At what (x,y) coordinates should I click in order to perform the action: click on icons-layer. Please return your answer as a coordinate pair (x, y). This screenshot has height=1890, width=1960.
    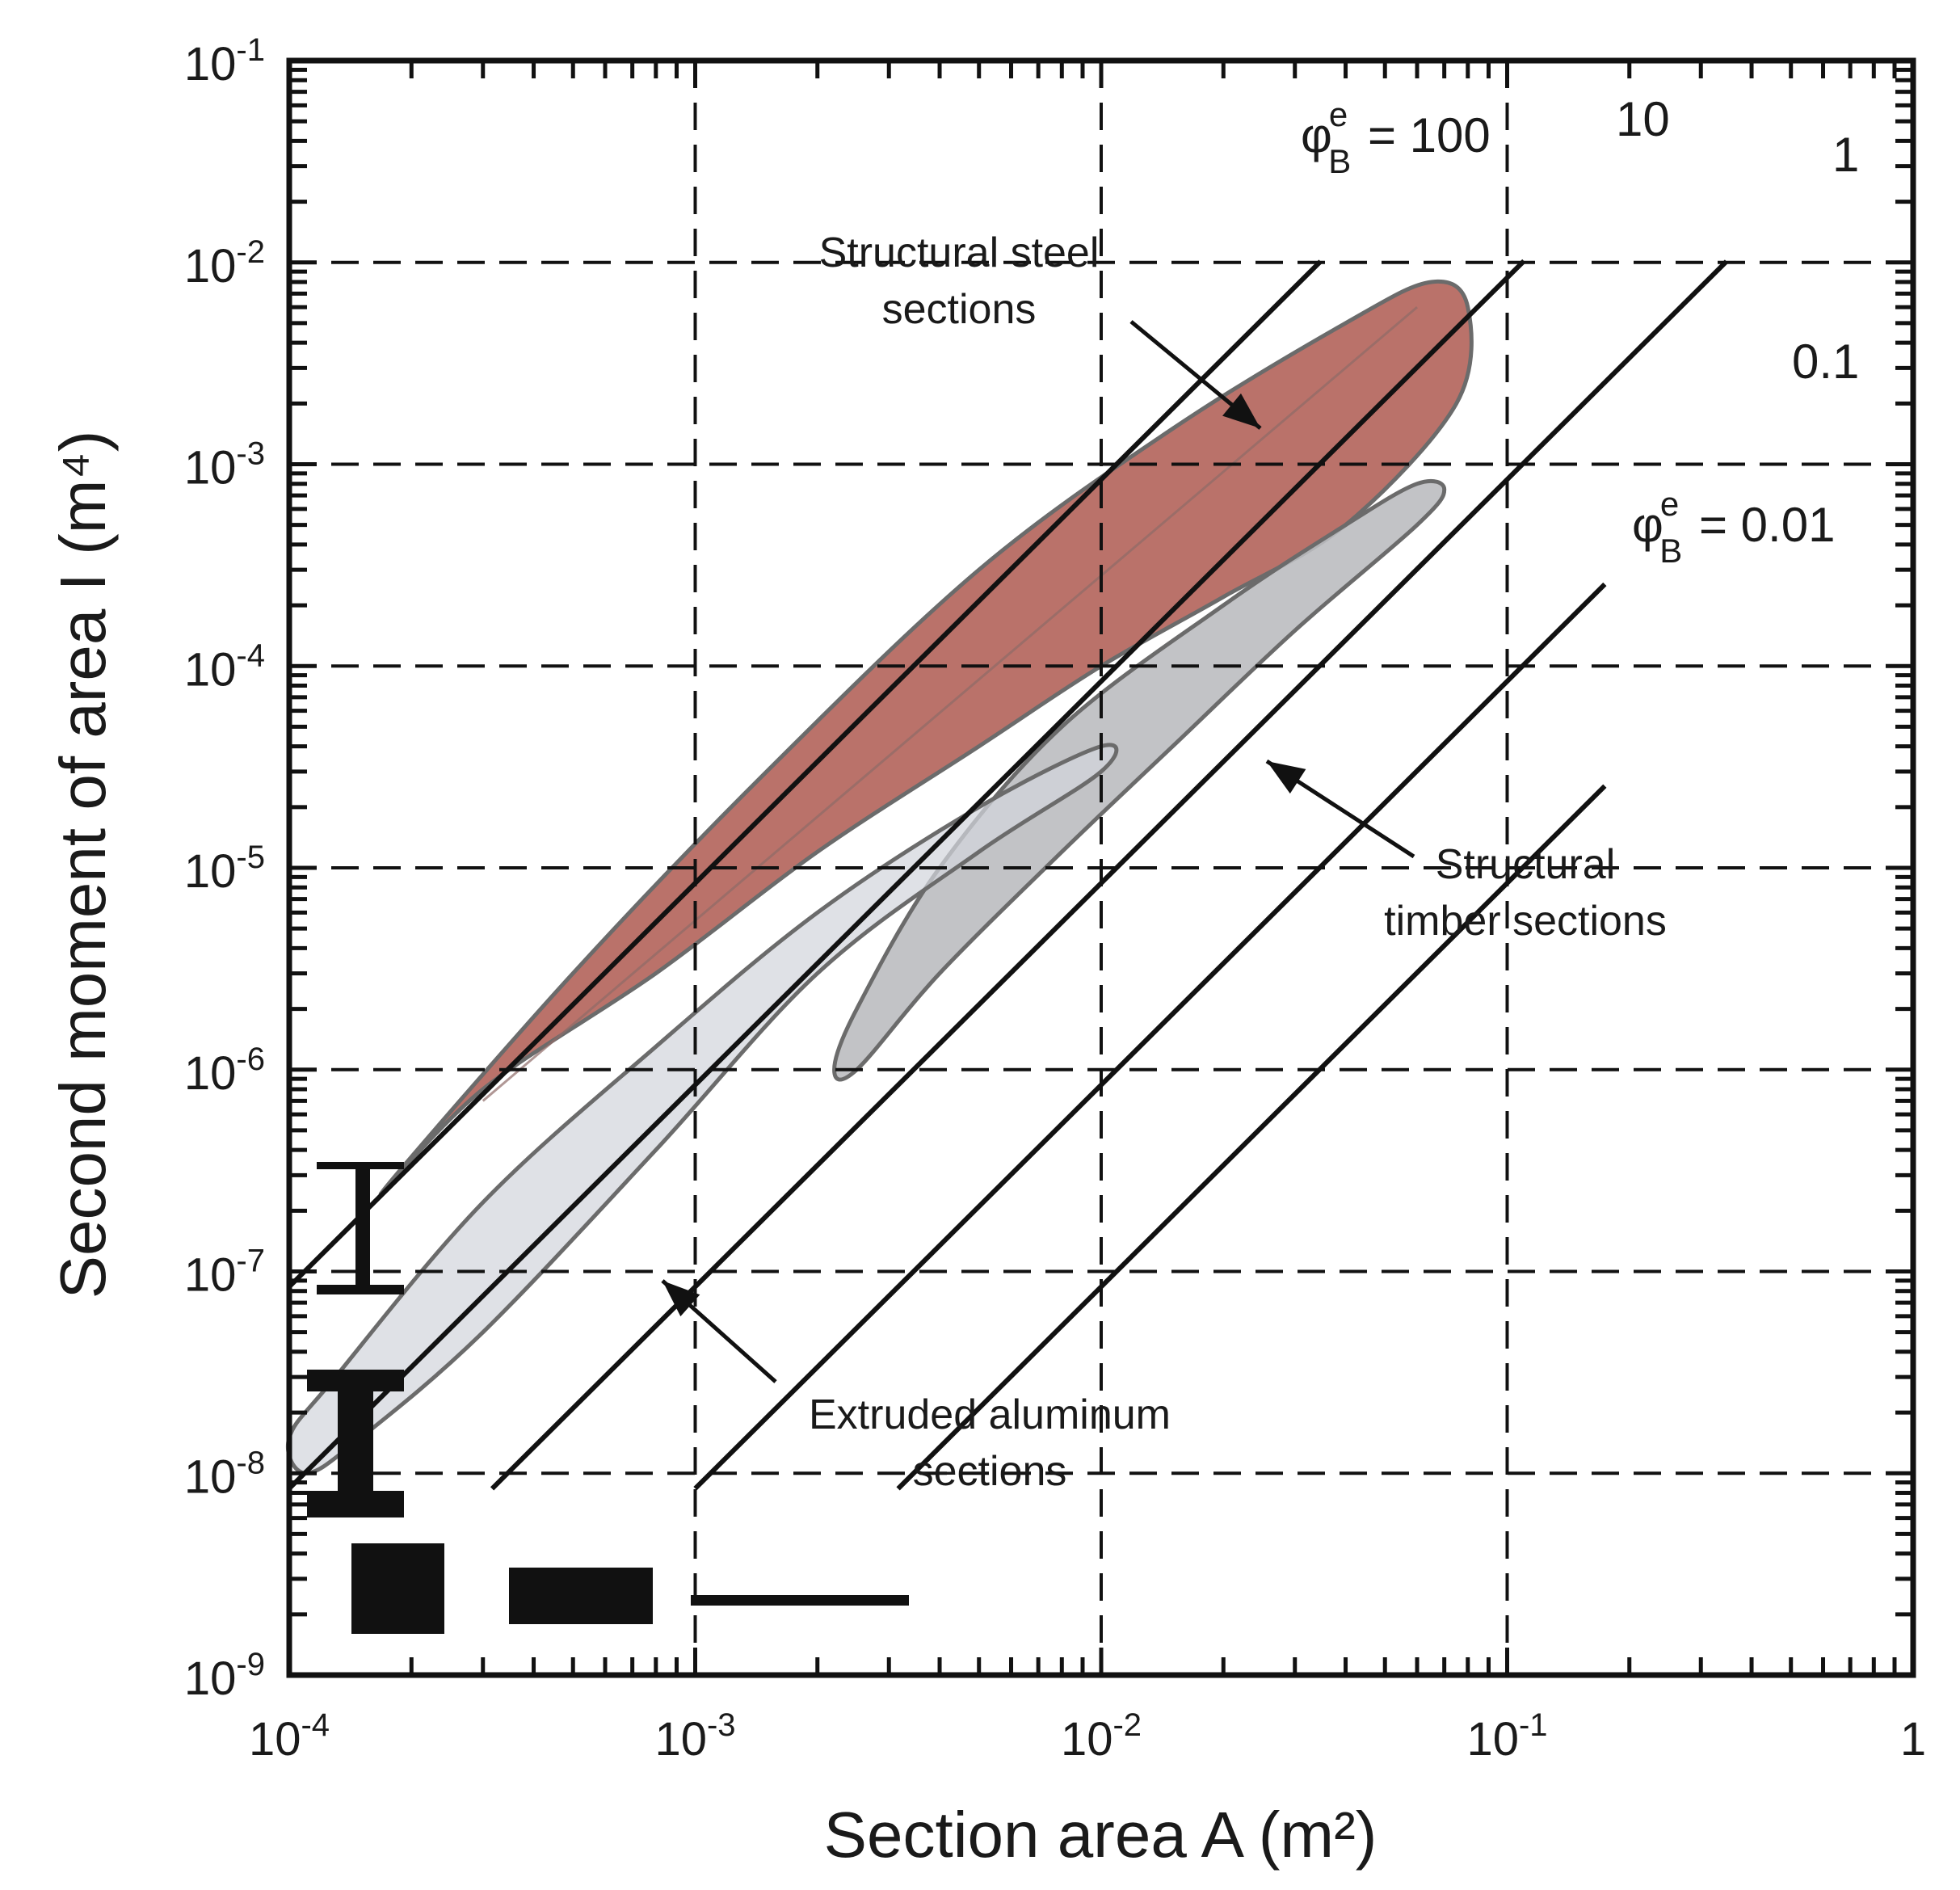
    Looking at the image, I should click on (608, 1398).